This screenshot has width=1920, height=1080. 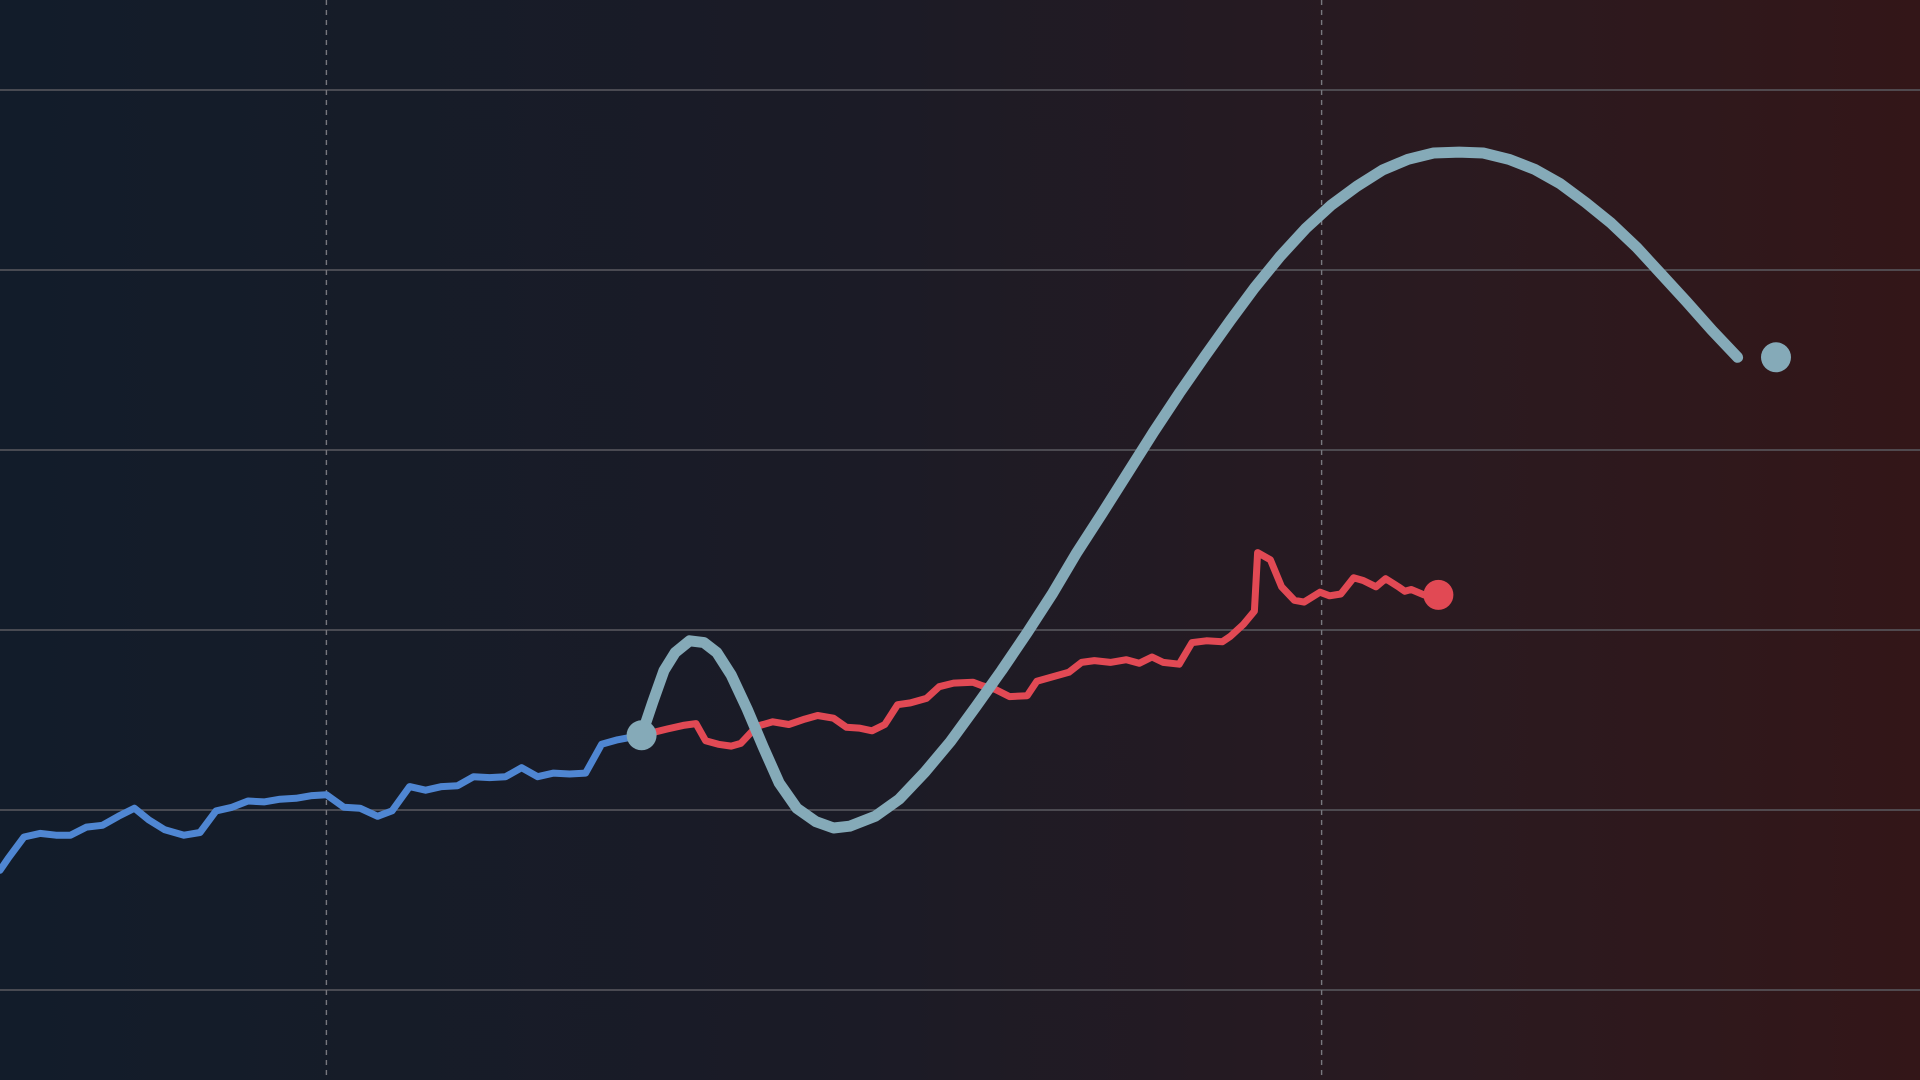 I want to click on series-endpoint-marker-actual, so click(x=1438, y=594).